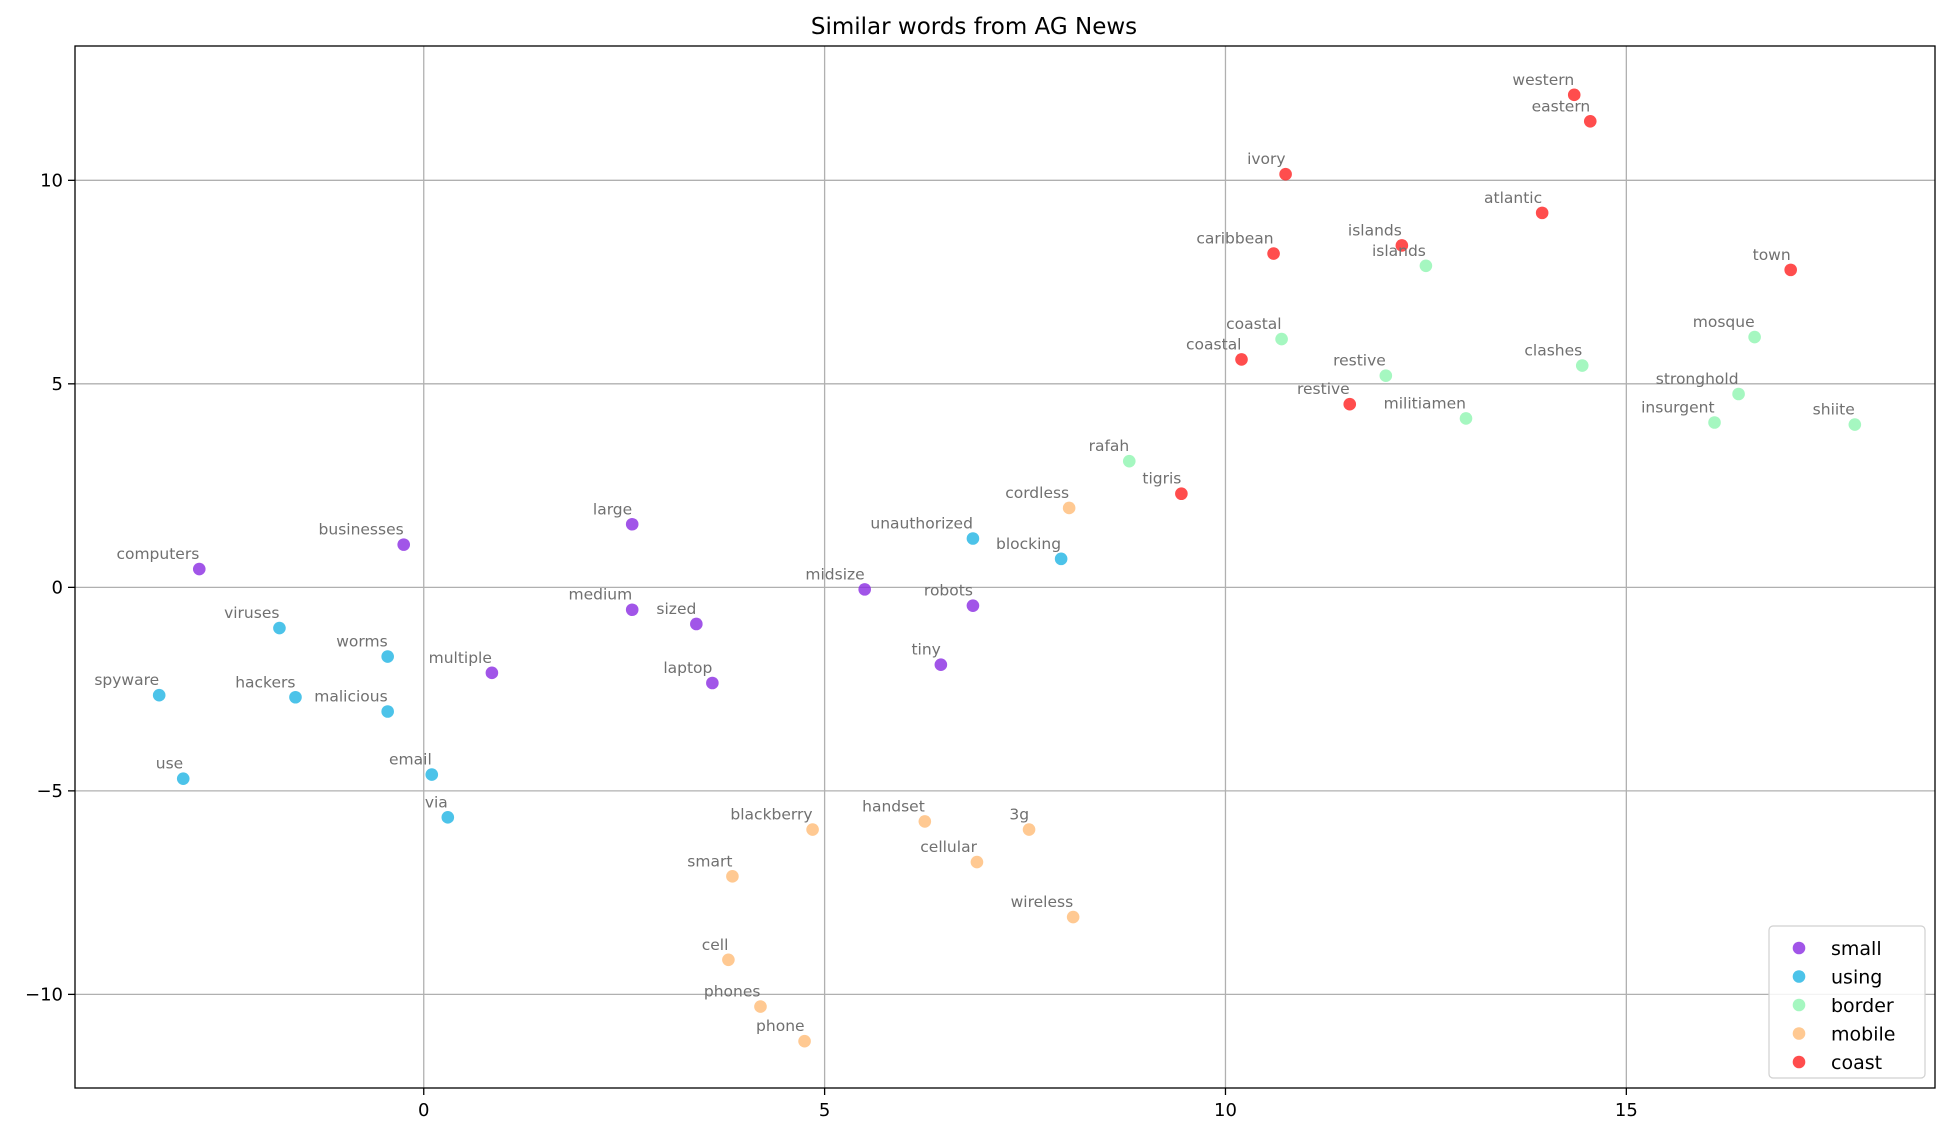 The height and width of the screenshot is (1139, 1948). What do you see at coordinates (126, 680) in the screenshot?
I see `point-label: spyware` at bounding box center [126, 680].